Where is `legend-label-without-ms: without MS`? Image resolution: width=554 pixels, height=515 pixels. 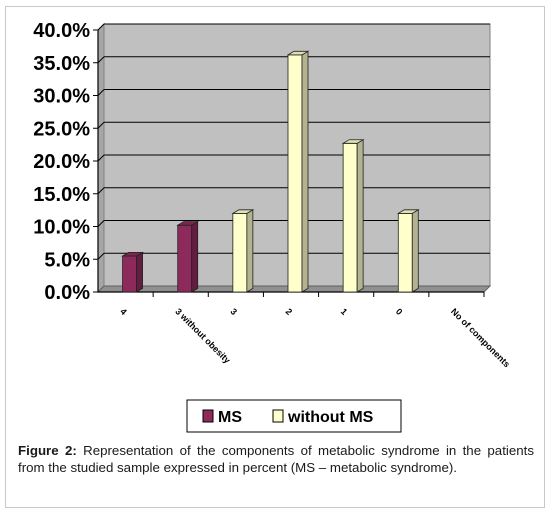 legend-label-without-ms: without MS is located at coordinates (330, 417).